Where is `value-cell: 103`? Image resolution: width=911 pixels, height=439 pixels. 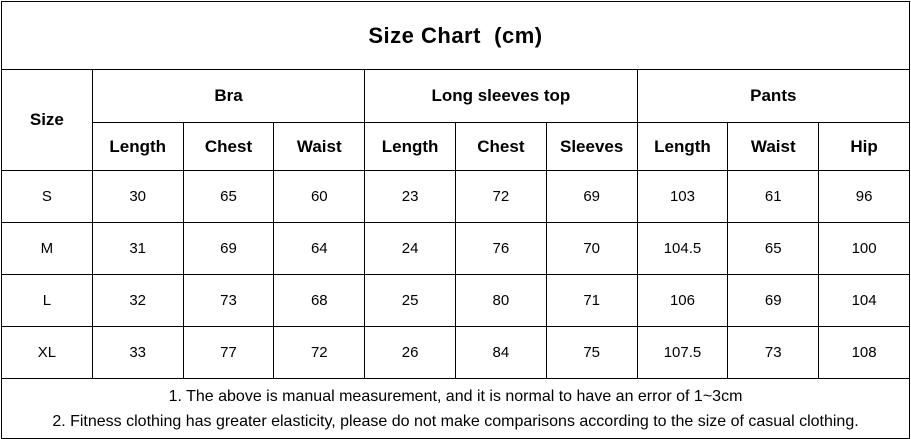
value-cell: 103 is located at coordinates (682, 196).